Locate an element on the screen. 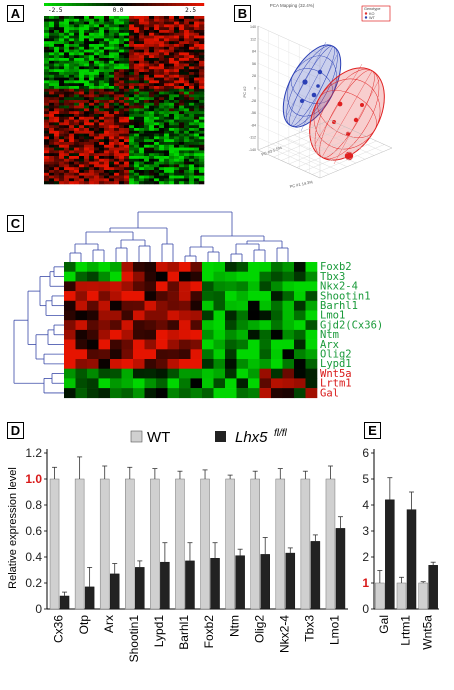  x-tick-label: Cx36 is located at coordinates (59, 629).